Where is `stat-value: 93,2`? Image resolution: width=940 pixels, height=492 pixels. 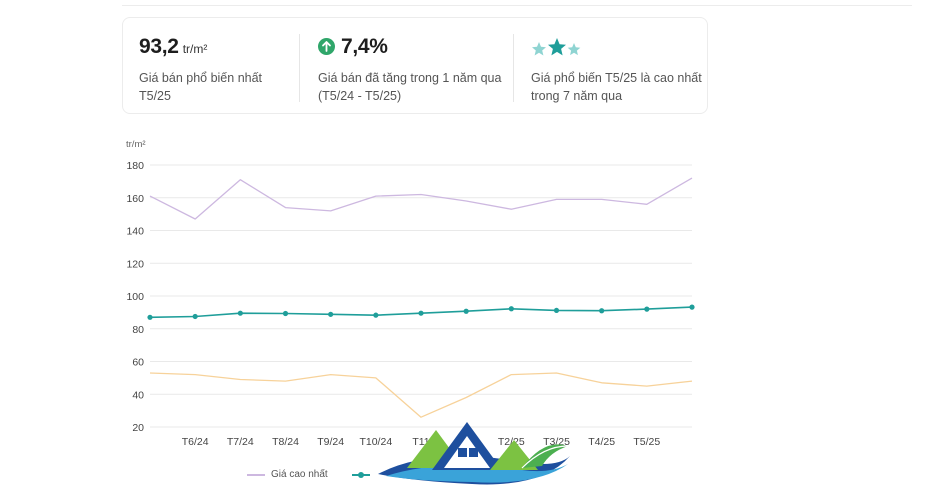
stat-value: 93,2 is located at coordinates (159, 46).